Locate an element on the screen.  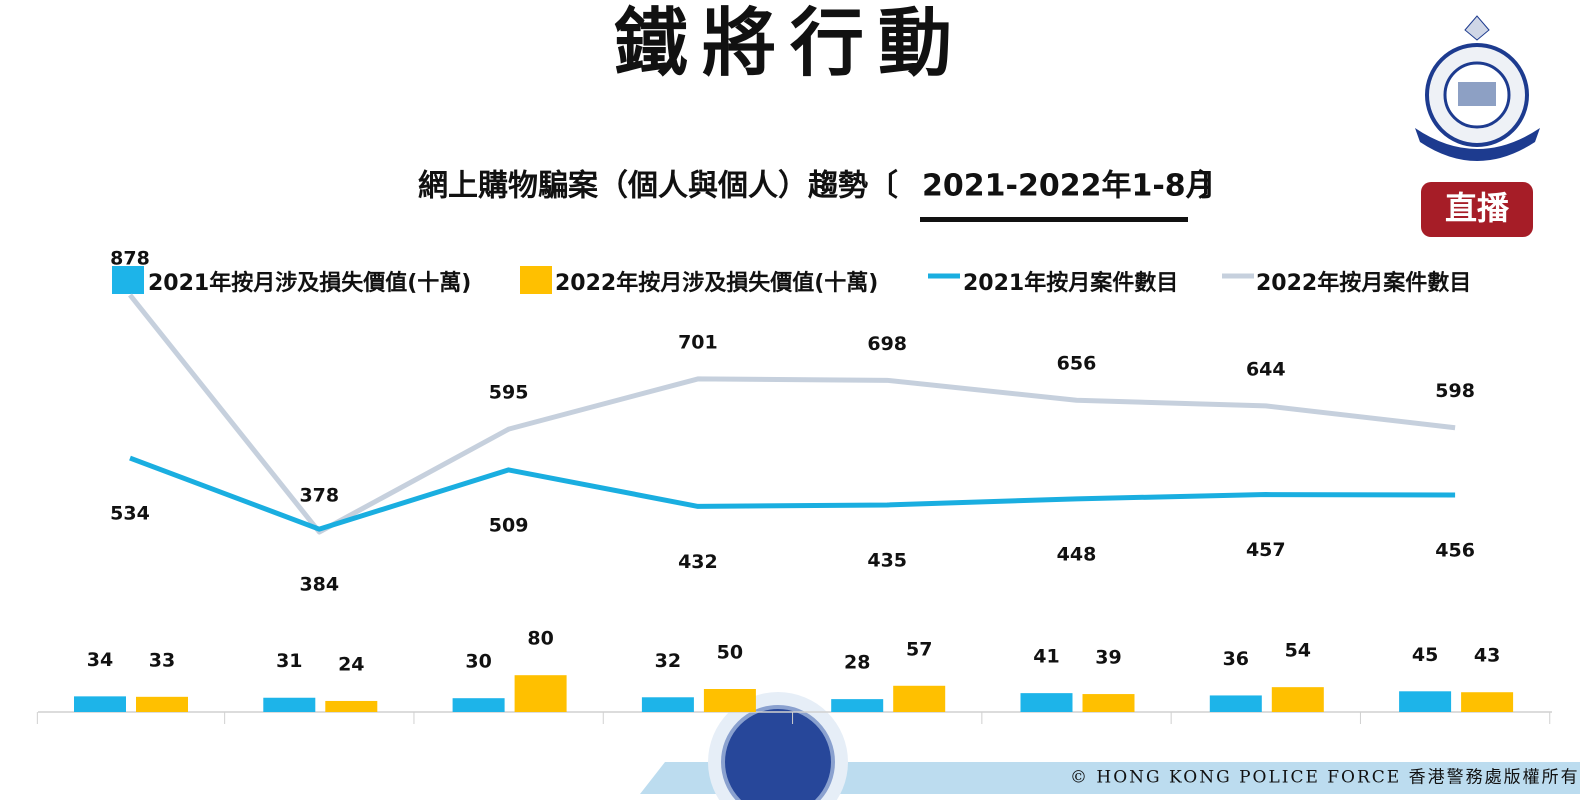
line is located at coordinates (792, 493).